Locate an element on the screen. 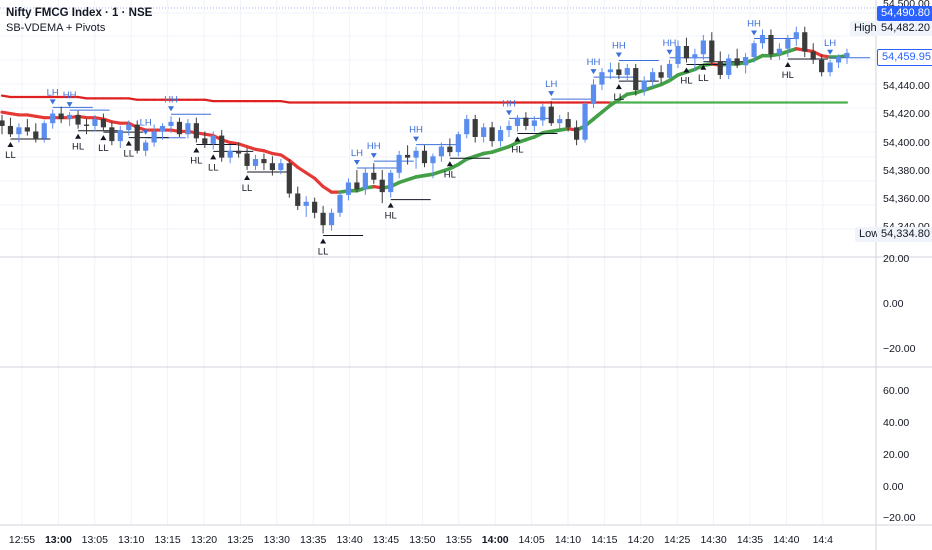 The height and width of the screenshot is (550, 932). indicator-name: SB-VDEMA + Pivots is located at coordinates (56, 28).